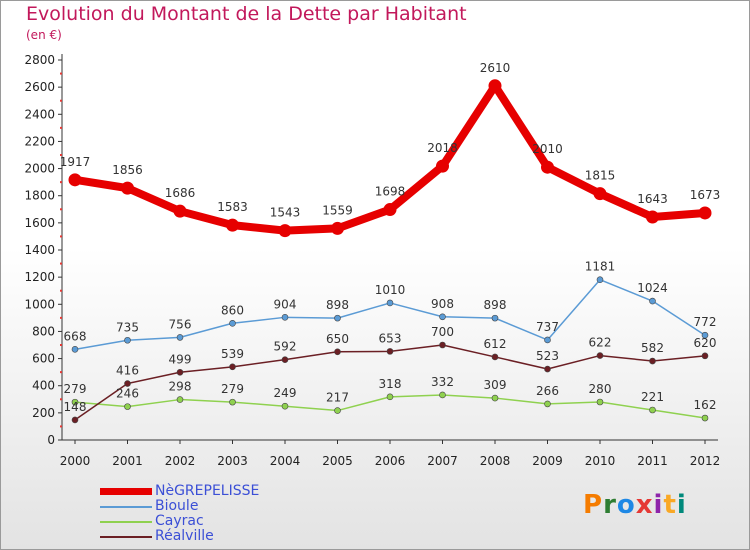 The height and width of the screenshot is (550, 750). Describe the element at coordinates (705, 461) in the screenshot. I see `x-tick-label-2012: 2012` at that location.